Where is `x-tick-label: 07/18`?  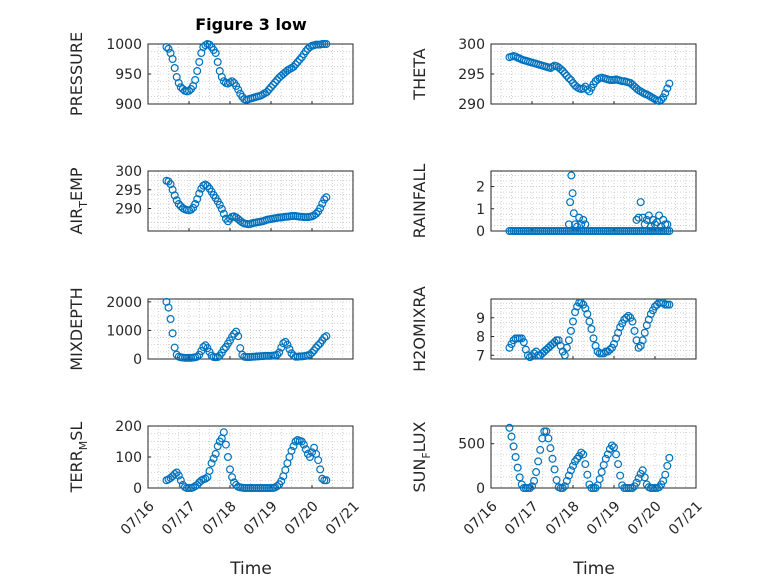 x-tick-label: 07/18 is located at coordinates (220, 518).